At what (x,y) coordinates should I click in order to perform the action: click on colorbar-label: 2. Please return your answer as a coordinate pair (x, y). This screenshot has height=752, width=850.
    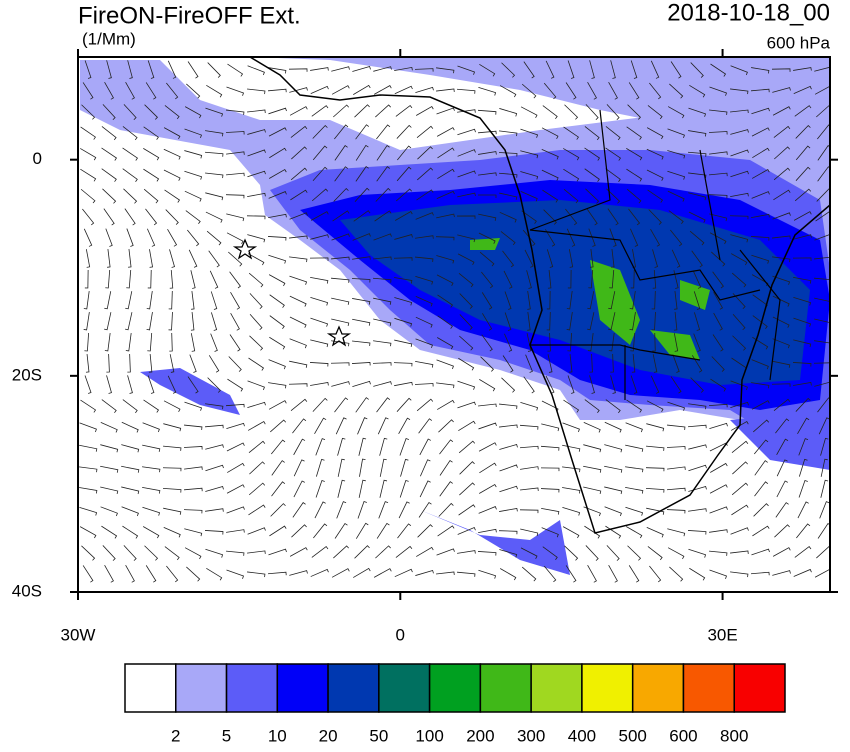
    Looking at the image, I should click on (175, 735).